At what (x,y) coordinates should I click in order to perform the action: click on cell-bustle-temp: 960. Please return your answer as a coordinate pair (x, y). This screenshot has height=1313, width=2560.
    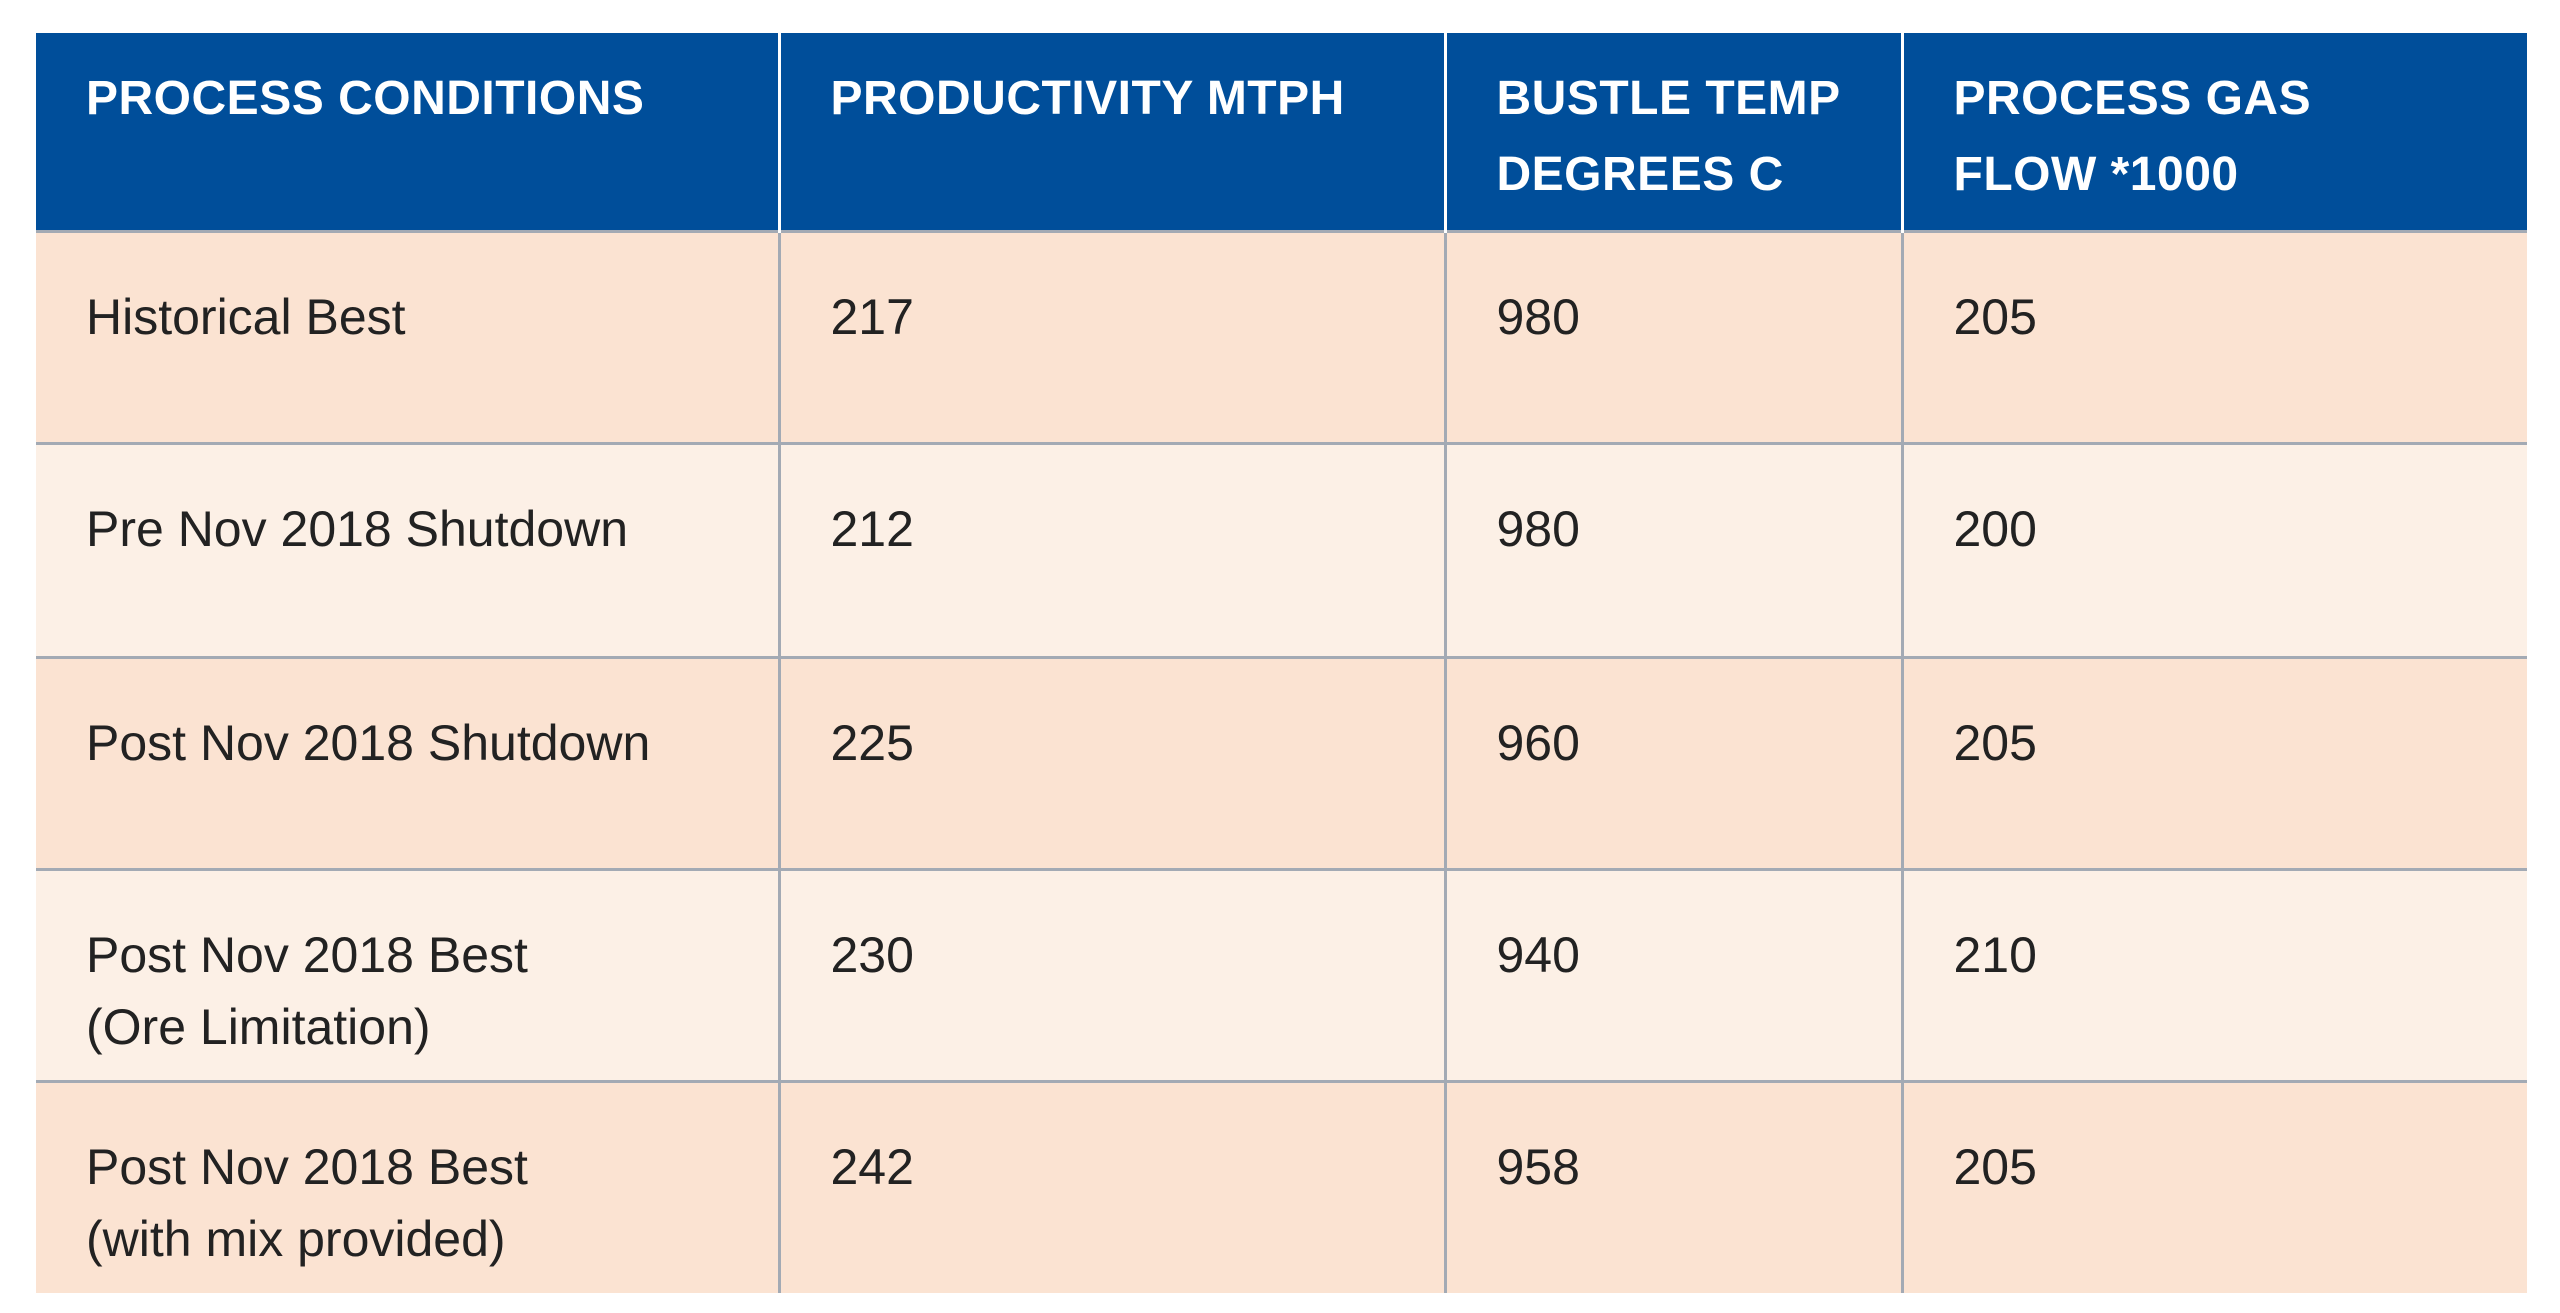
    Looking at the image, I should click on (1672, 762).